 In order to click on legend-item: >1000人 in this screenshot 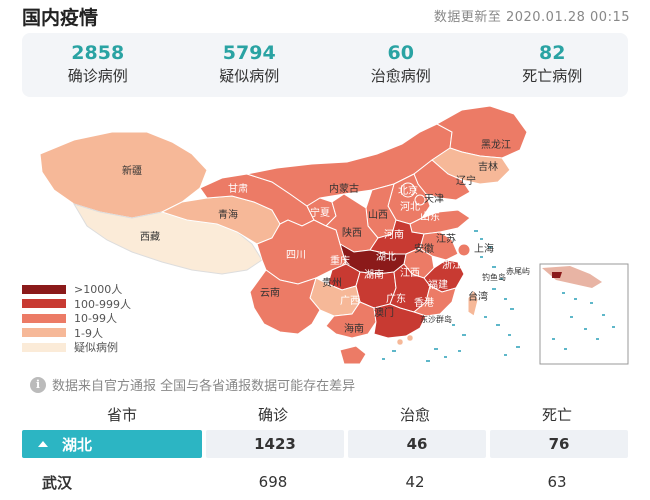, I will do `click(102, 289)`.